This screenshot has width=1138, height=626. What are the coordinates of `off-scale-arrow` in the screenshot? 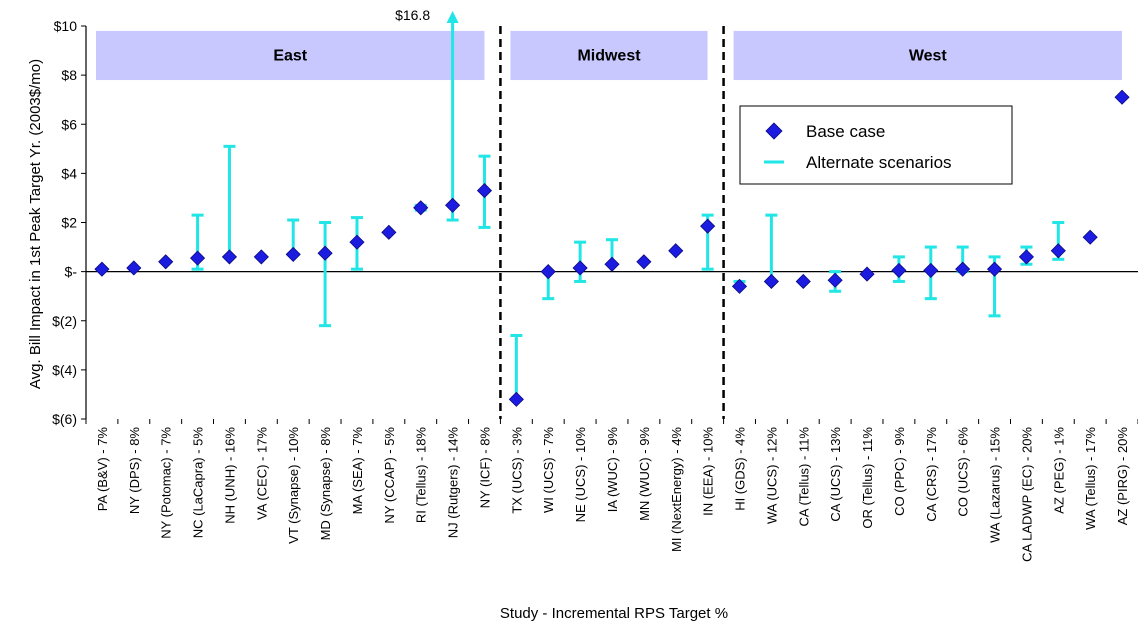 It's located at (452, 17).